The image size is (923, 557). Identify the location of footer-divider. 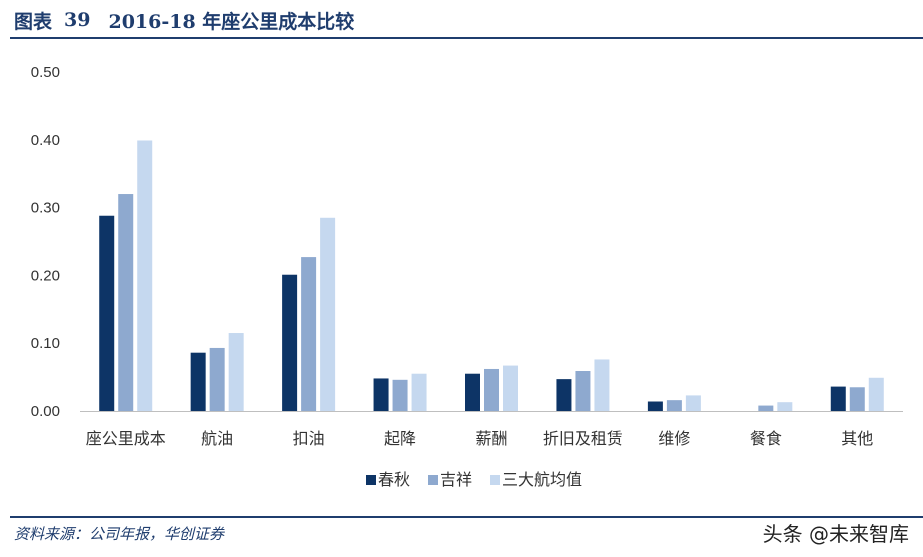
(466, 517).